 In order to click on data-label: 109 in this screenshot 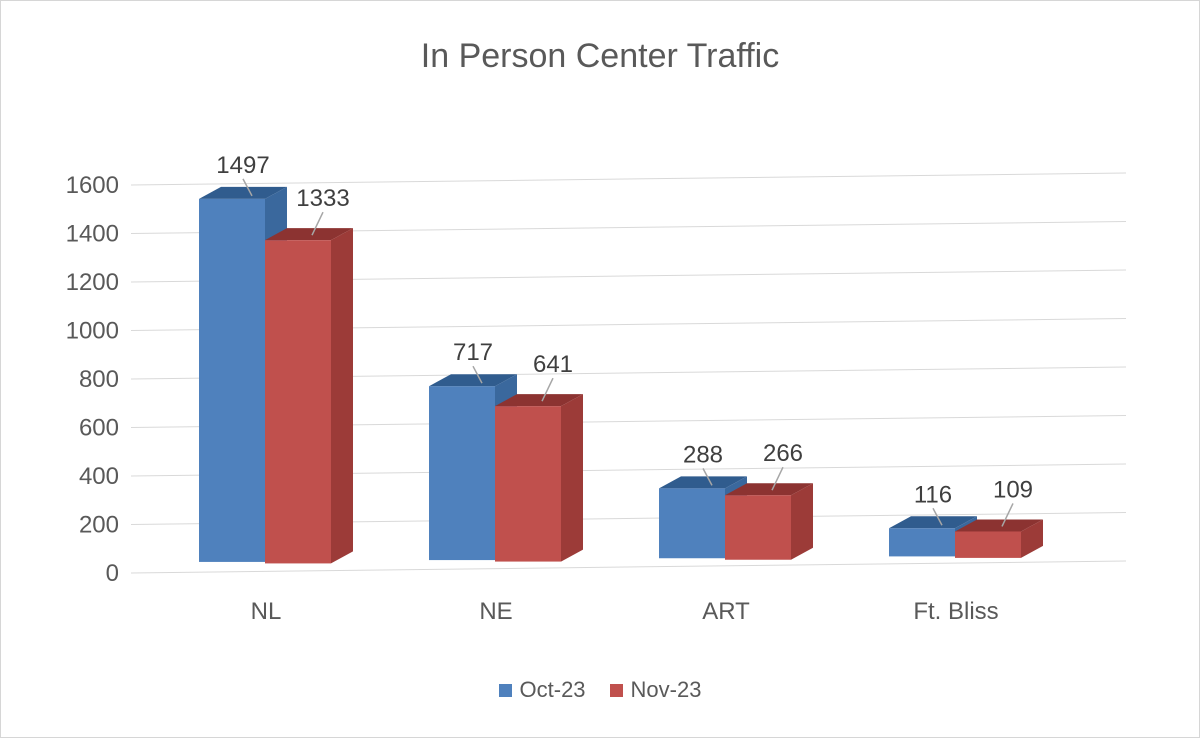, I will do `click(1013, 489)`.